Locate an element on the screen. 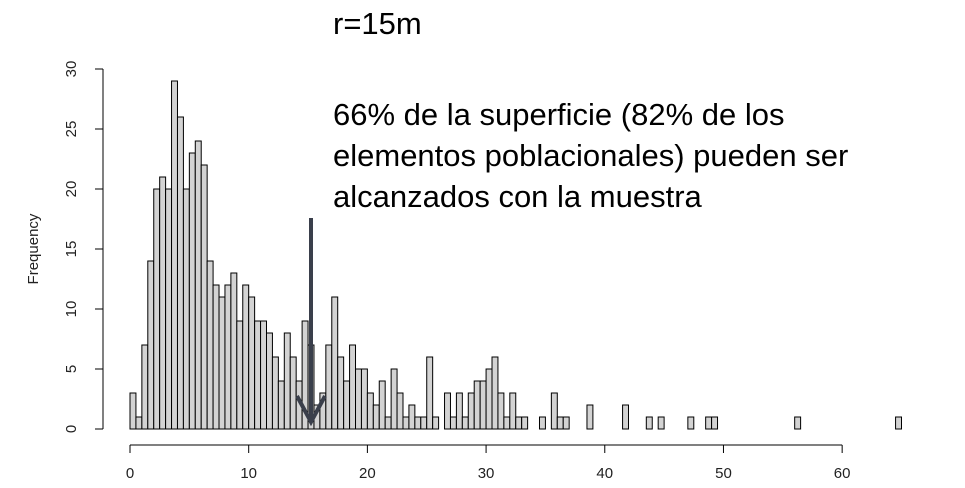  y-tick-label: 20 is located at coordinates (71, 189).